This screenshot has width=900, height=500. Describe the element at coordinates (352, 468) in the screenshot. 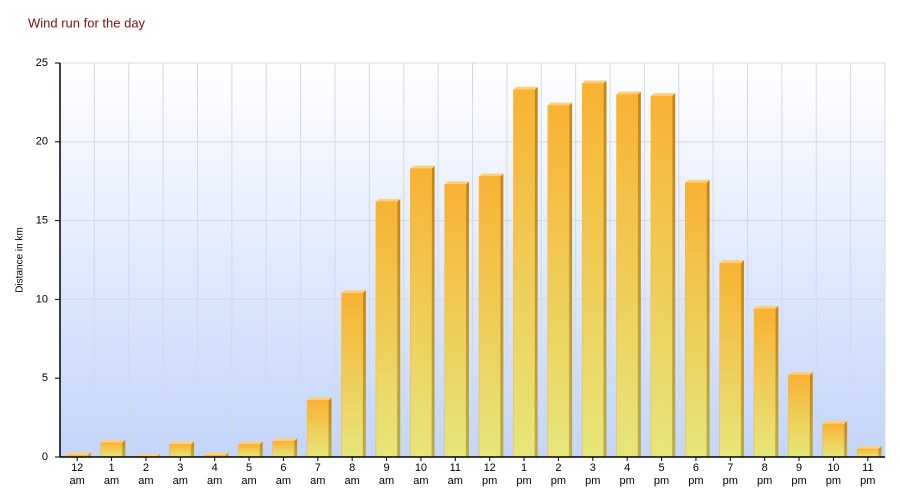

I see `x-tick-label: 8` at that location.